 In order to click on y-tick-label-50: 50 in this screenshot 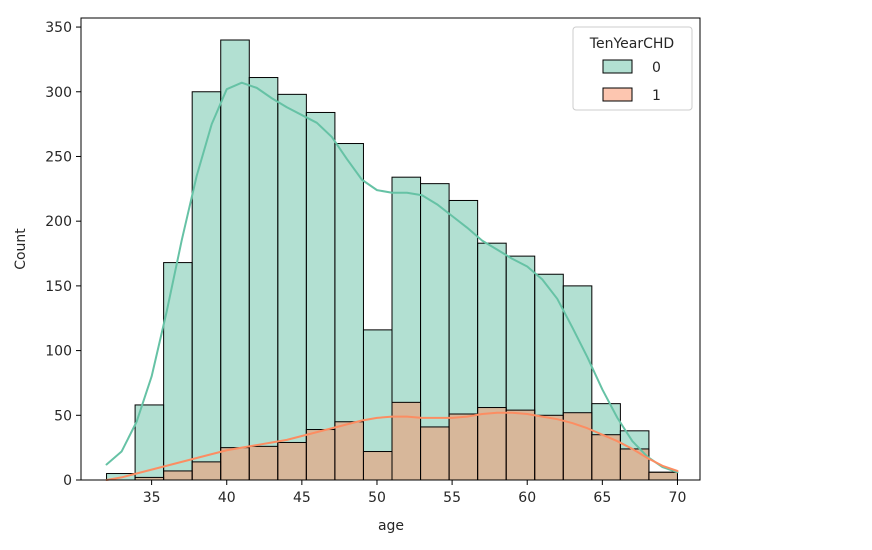, I will do `click(63, 416)`.